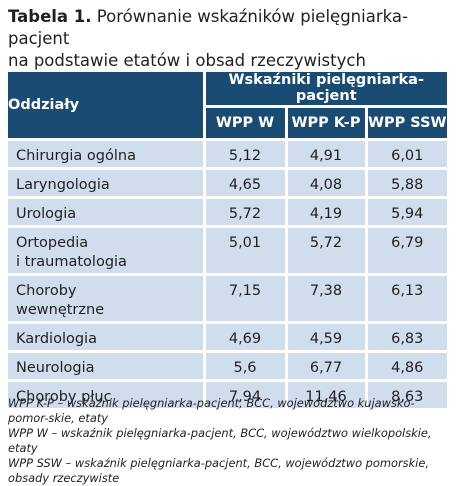 This screenshot has width=460, height=486. Describe the element at coordinates (244, 250) in the screenshot. I see `value-cell-wpp-w: 5,01` at that location.